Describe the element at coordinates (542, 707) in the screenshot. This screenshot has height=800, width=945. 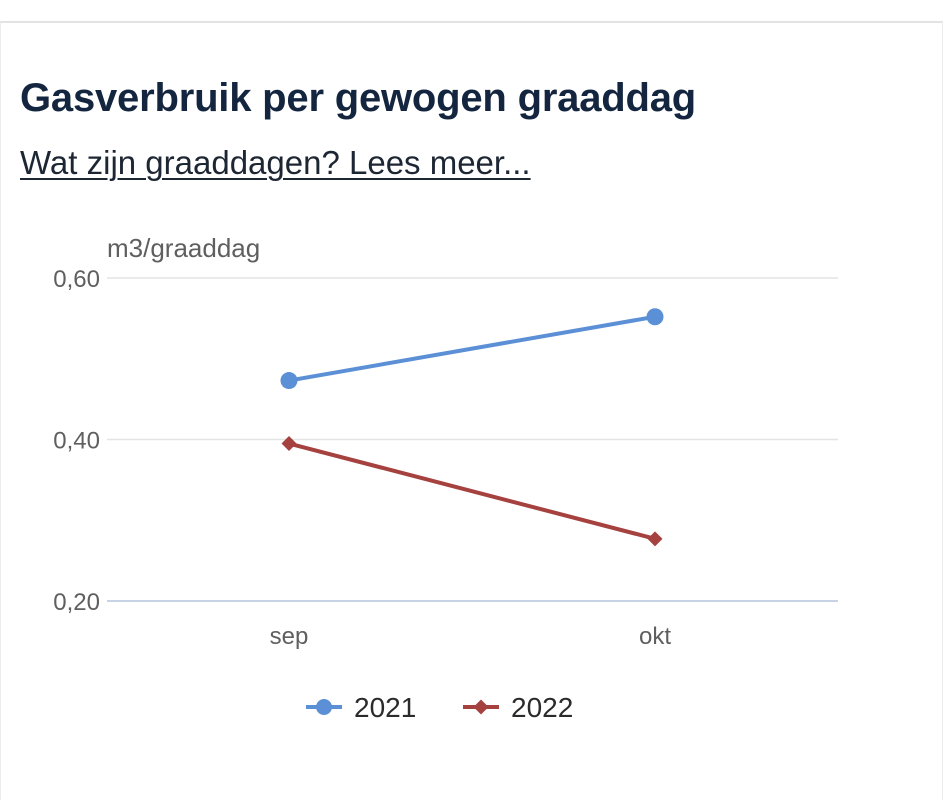
I see `legend-label: 2022` at that location.